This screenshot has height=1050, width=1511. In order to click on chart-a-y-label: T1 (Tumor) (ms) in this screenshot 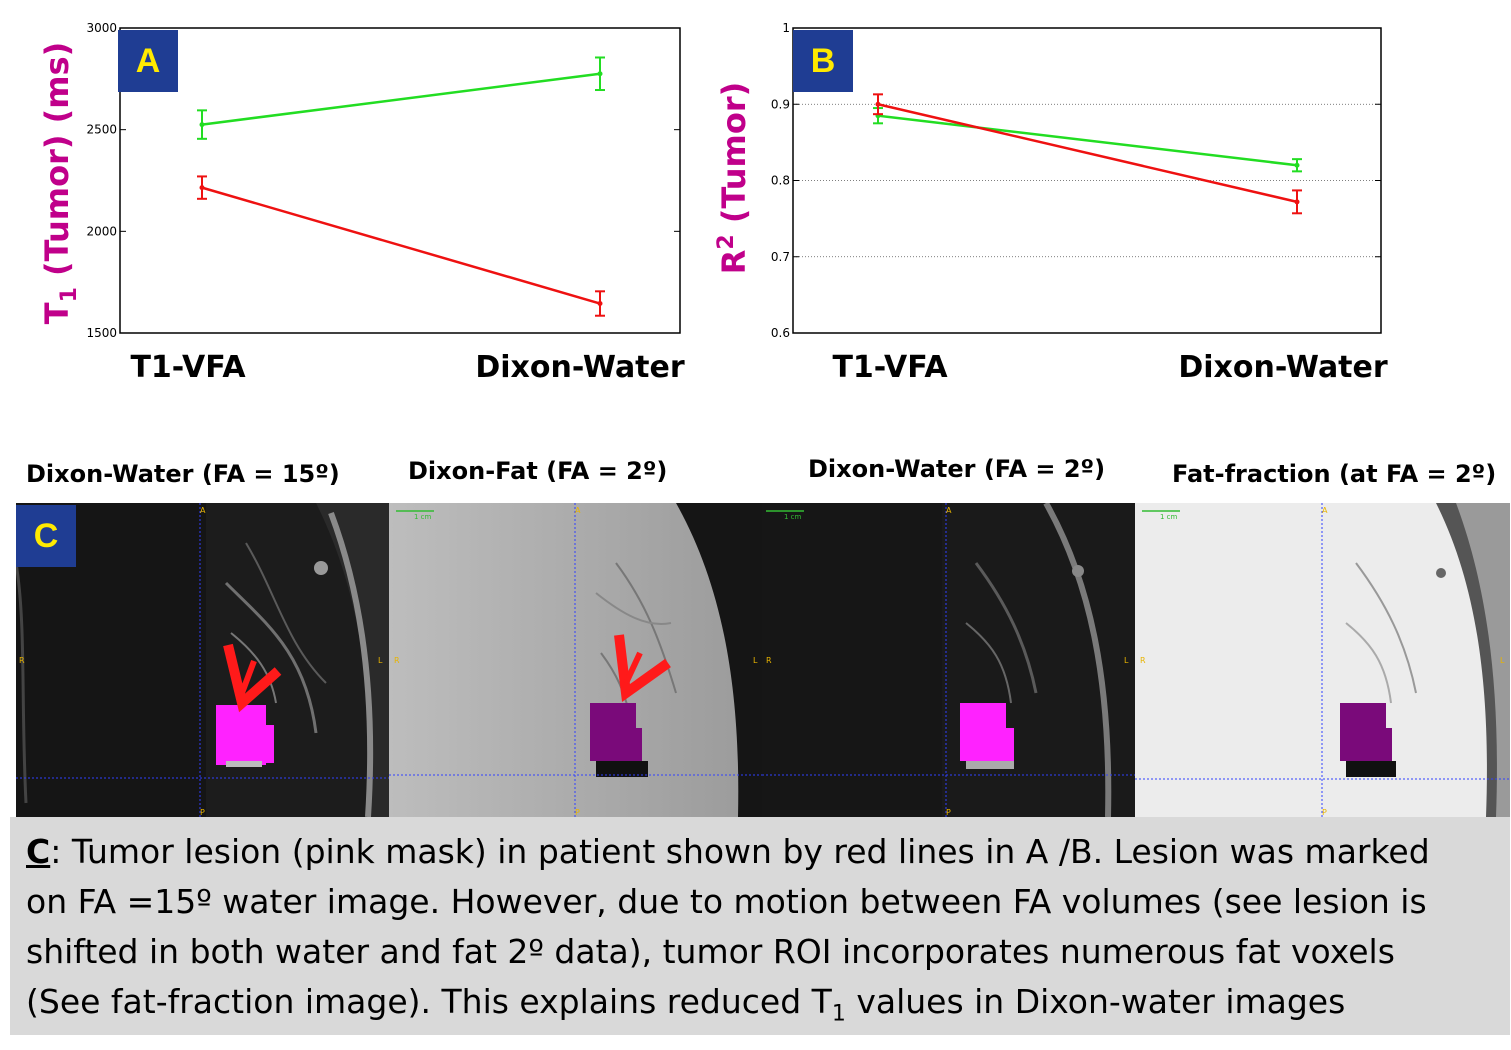, I will do `click(60, 183)`.